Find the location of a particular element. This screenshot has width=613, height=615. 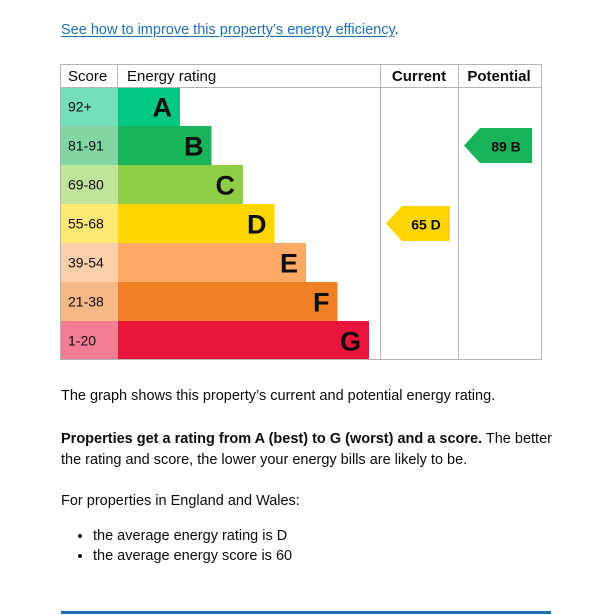

potential-header: Potential is located at coordinates (498, 76).